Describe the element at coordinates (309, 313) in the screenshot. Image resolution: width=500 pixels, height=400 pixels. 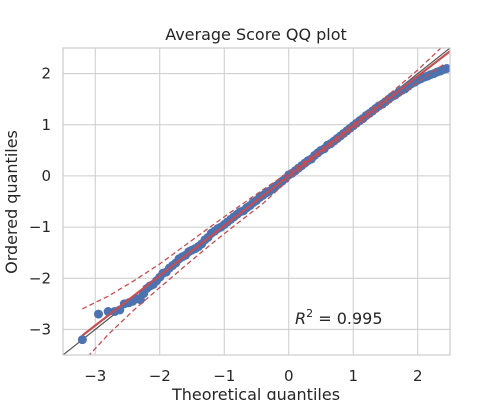
I see `r-squared-superscript: 2` at that location.